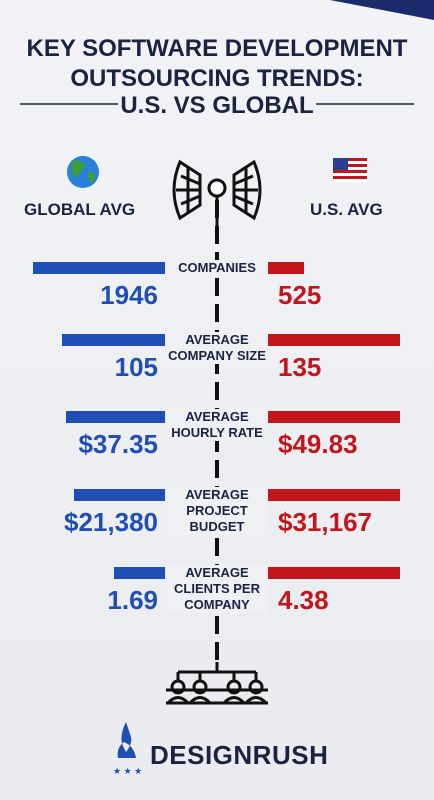 This screenshot has height=800, width=434. What do you see at coordinates (217, 105) in the screenshot?
I see `subtitle: U.S. VS GLOBAL` at bounding box center [217, 105].